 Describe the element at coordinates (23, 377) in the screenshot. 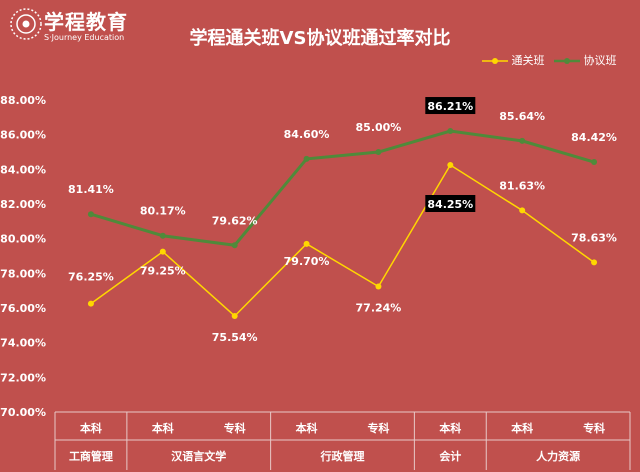

I see `y-tick-label: 72.00%` at that location.